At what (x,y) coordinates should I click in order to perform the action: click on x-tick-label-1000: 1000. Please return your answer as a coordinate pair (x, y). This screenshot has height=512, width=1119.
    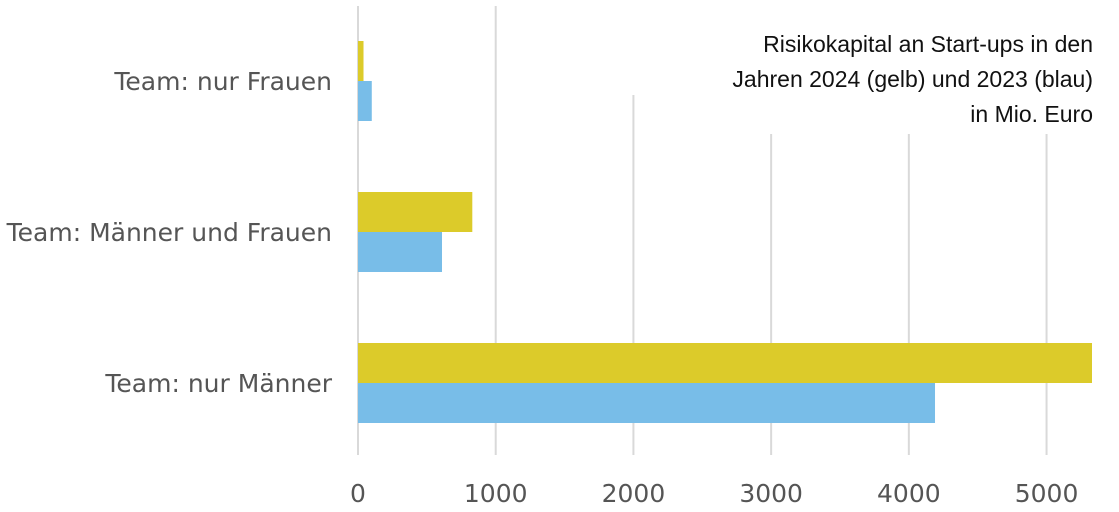
    Looking at the image, I should click on (496, 493).